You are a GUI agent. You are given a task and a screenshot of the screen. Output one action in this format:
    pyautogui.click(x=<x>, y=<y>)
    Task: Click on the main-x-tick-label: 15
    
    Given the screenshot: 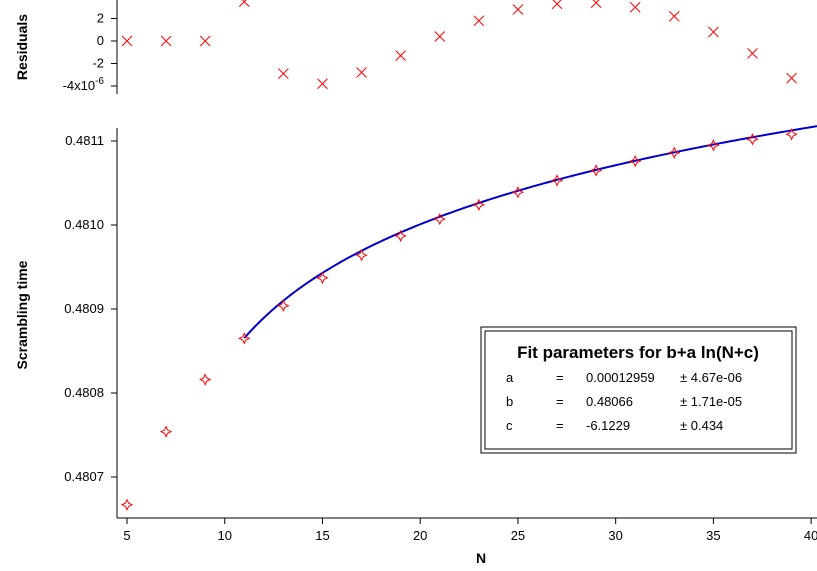 What is the action you would take?
    pyautogui.click(x=322, y=535)
    